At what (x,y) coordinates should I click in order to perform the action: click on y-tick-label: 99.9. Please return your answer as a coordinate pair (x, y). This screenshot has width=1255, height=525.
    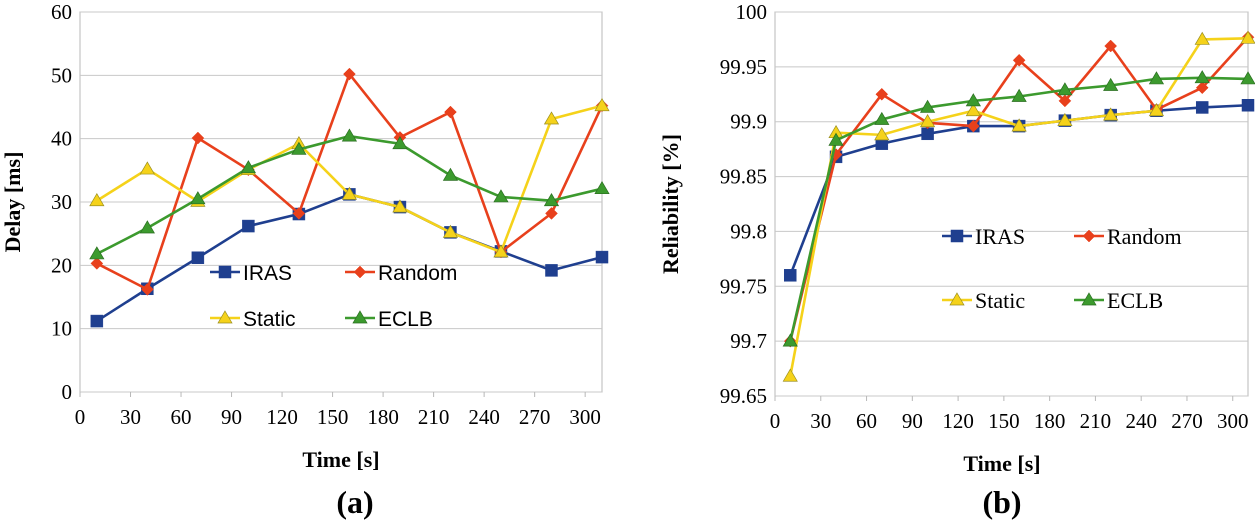
    Looking at the image, I should click on (748, 122).